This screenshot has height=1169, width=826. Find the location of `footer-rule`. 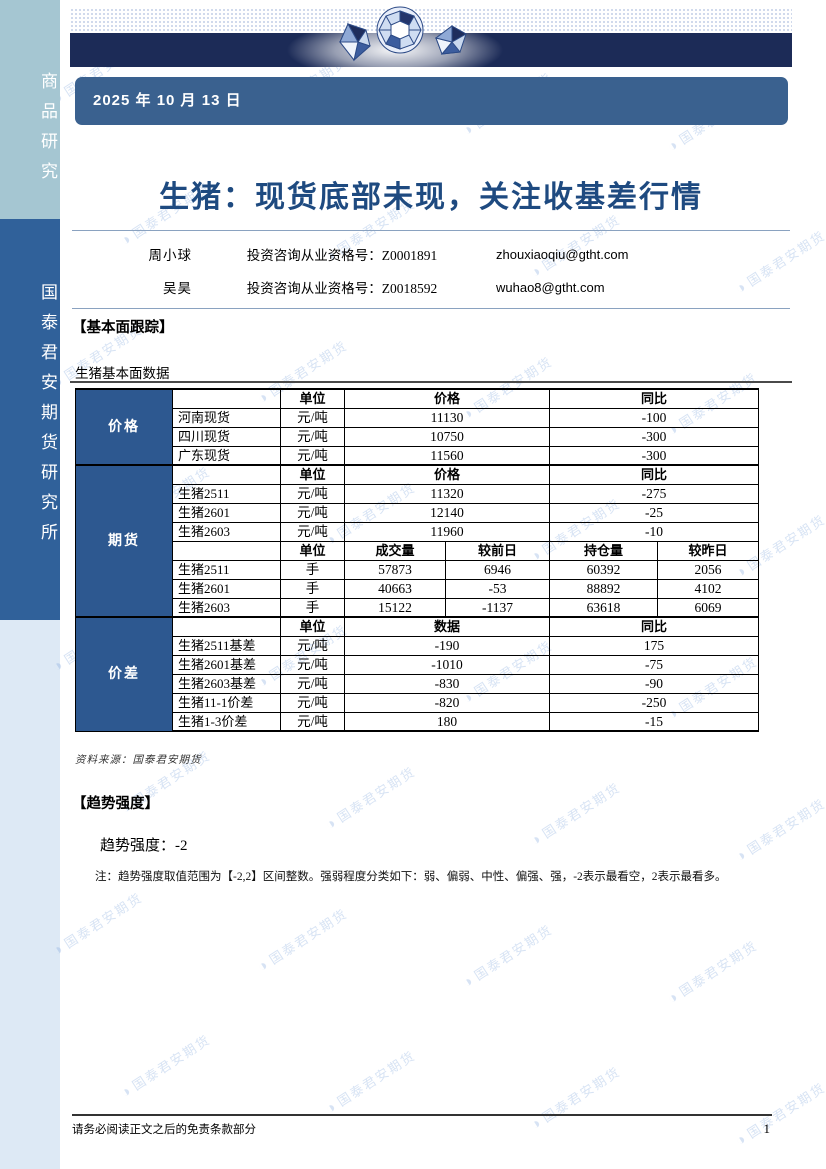

footer-rule is located at coordinates (422, 1115).